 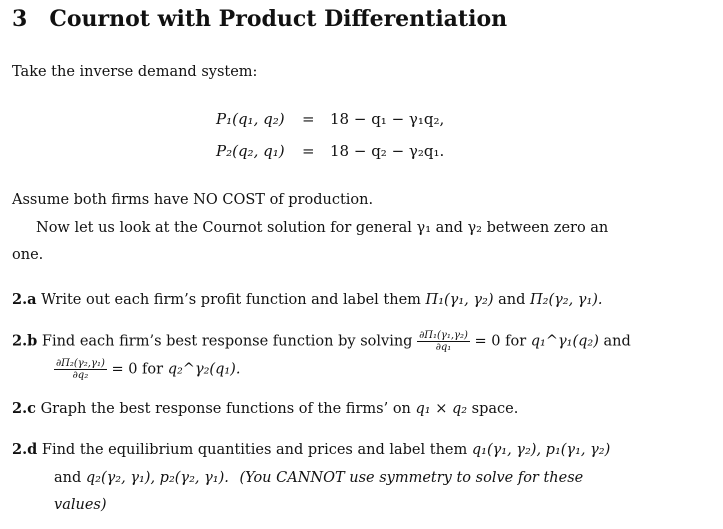 What do you see at coordinates (387, 151) in the screenshot?
I see `eq2-rhs: 18 − q₂ − γ₂q₁.` at bounding box center [387, 151].